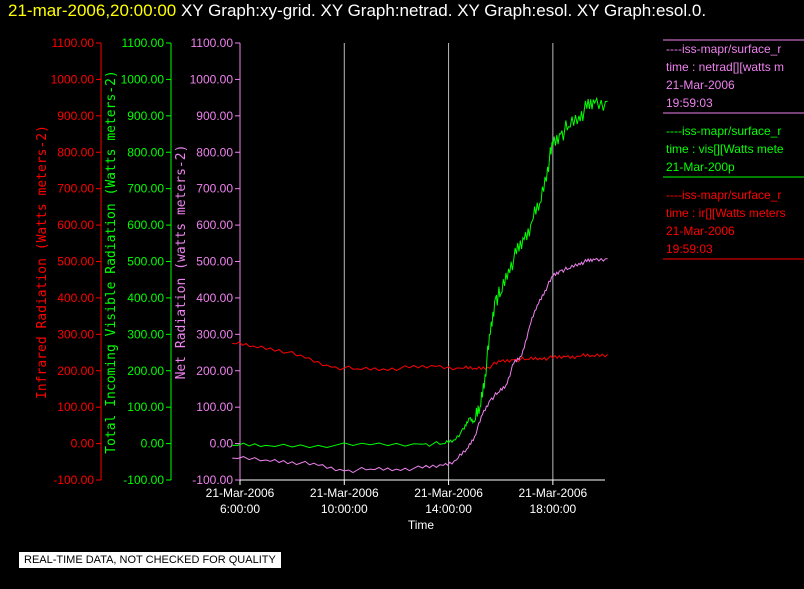 The image size is (804, 589). What do you see at coordinates (700, 231) in the screenshot?
I see `legend-2-line-2: 21-Mar-2006` at bounding box center [700, 231].